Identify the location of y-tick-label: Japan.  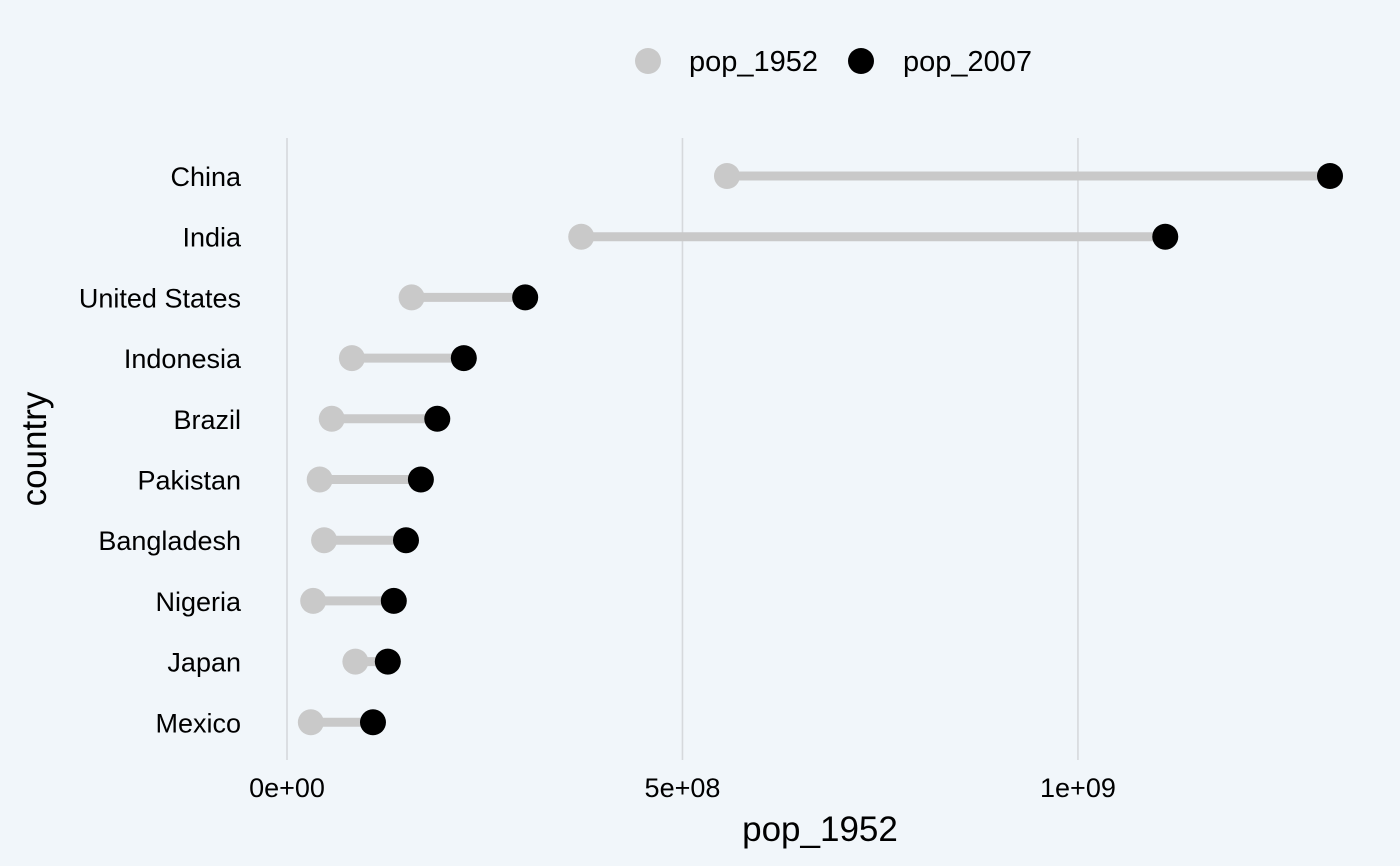
(204, 663).